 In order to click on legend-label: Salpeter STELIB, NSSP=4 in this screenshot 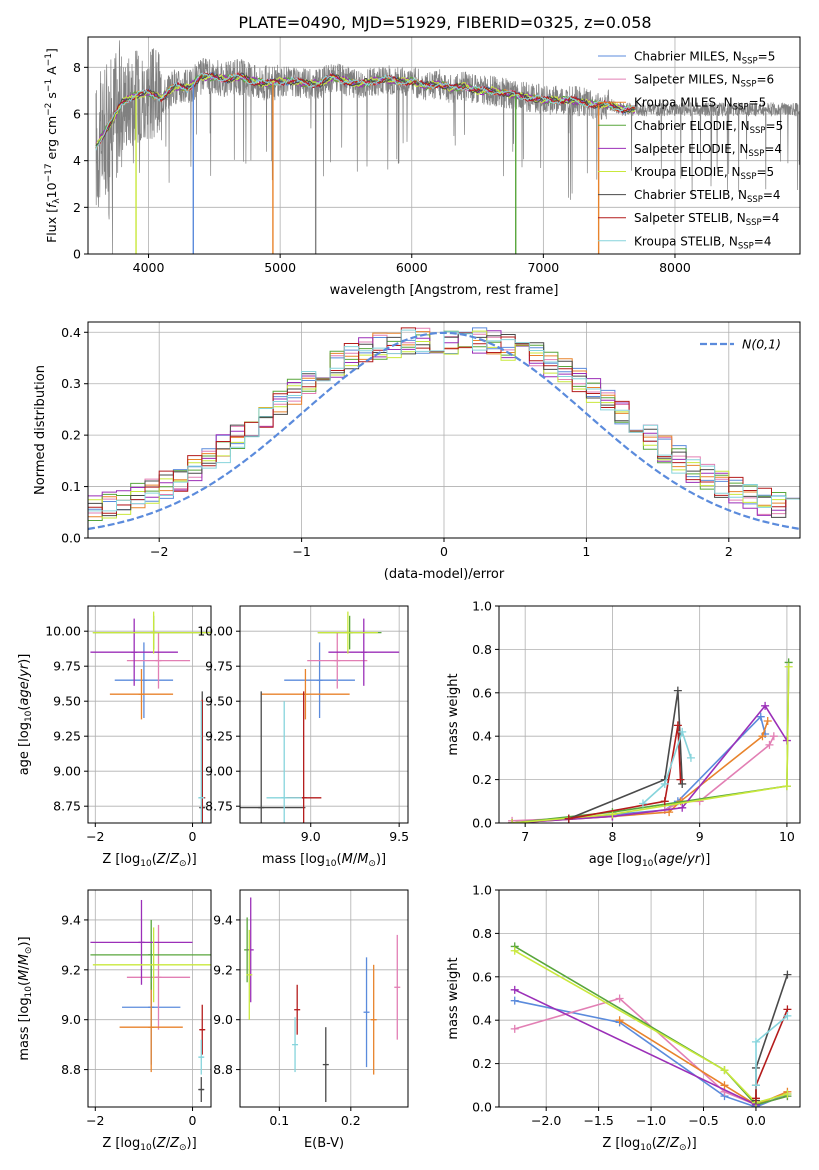, I will do `click(706, 219)`.